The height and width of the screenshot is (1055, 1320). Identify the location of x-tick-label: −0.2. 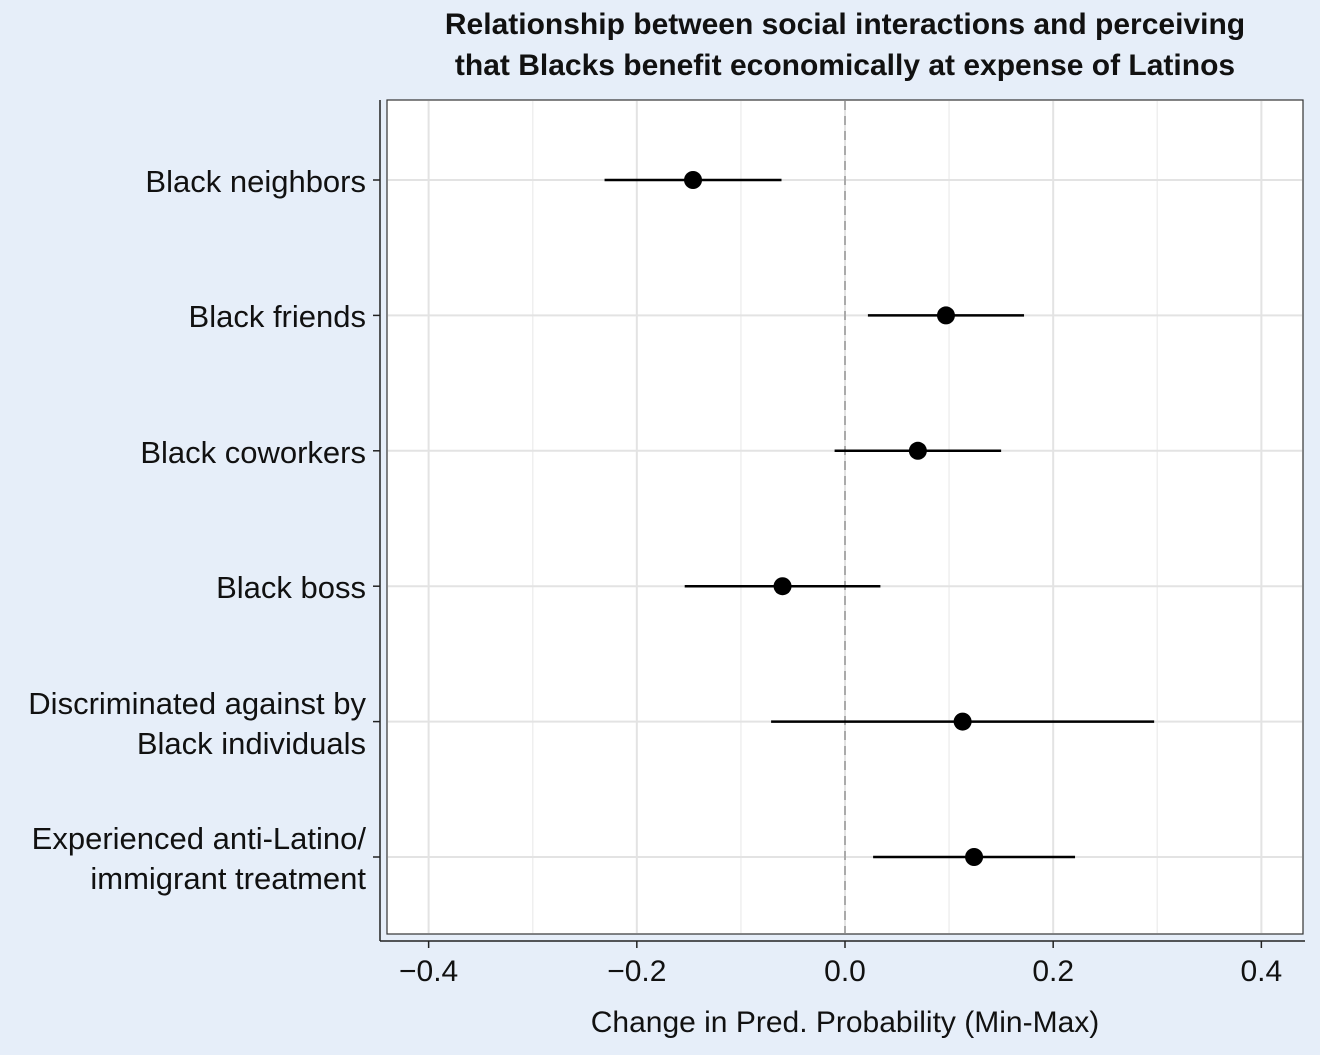
(637, 971).